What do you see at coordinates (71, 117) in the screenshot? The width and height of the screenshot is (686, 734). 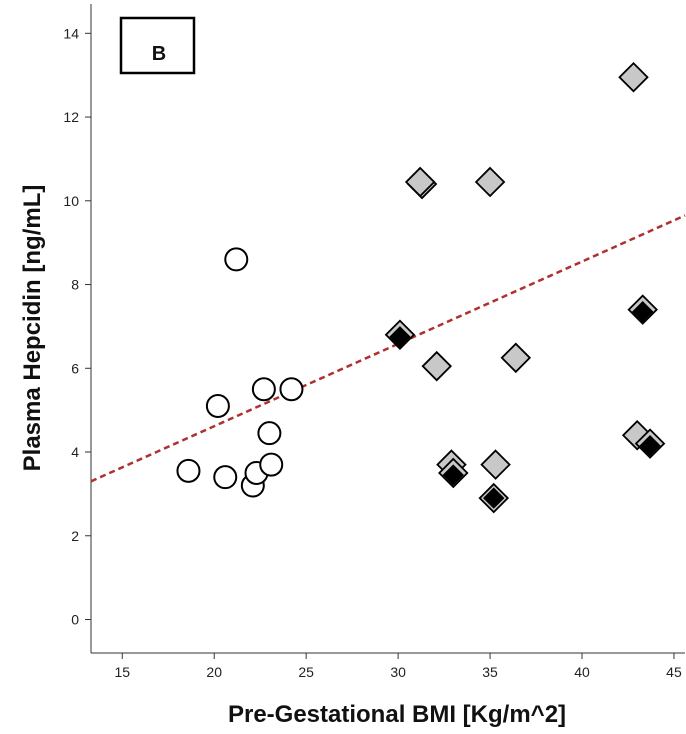 I see `y-tick-label: 12` at bounding box center [71, 117].